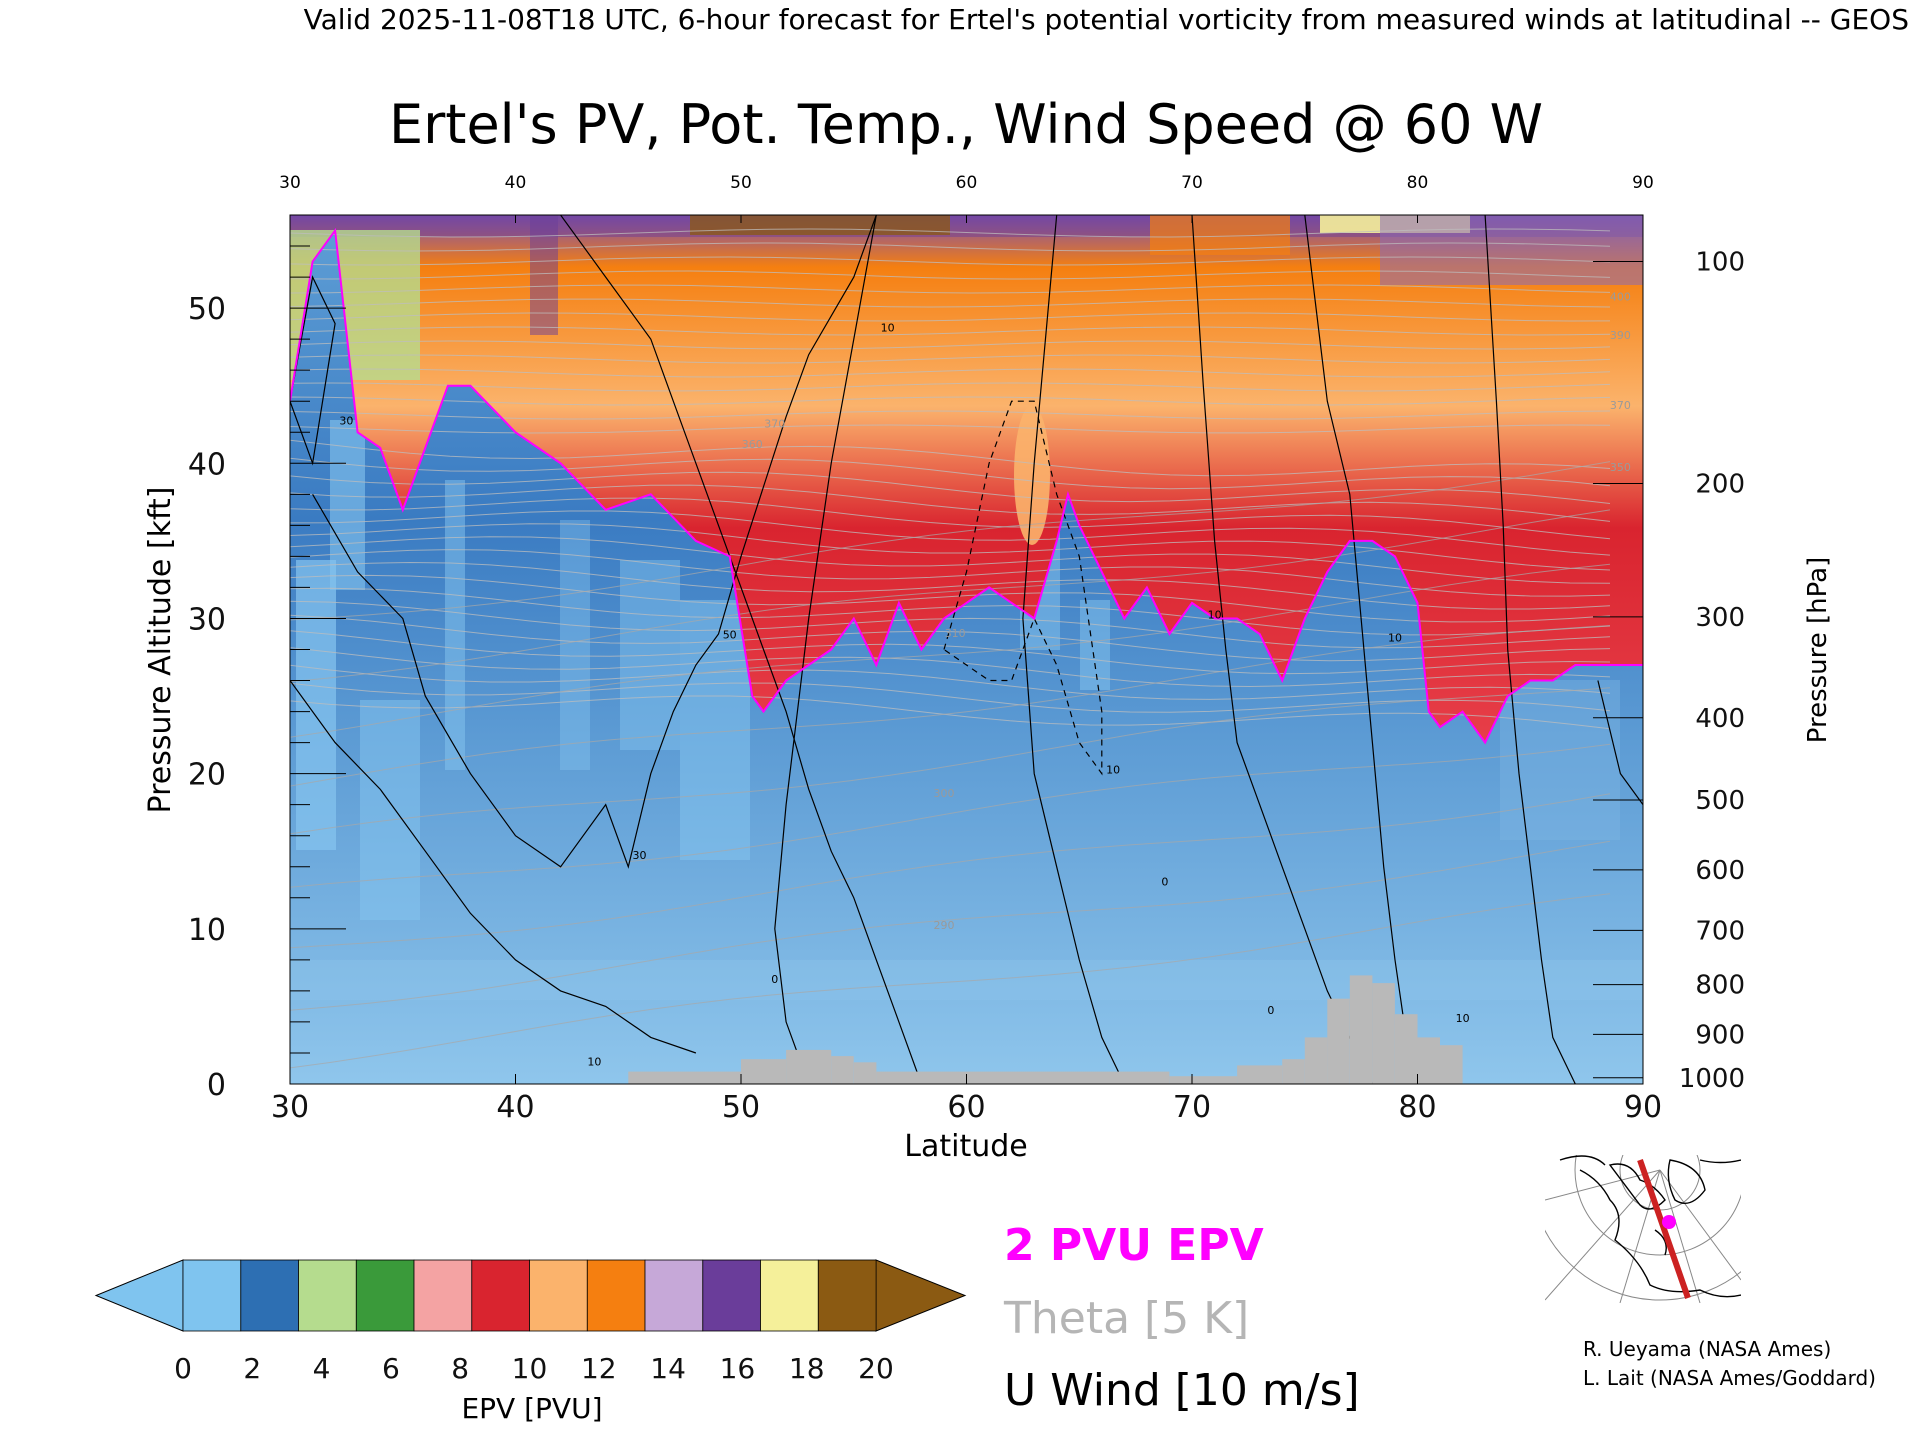  I want to click on y-tick-label: 10, so click(207, 930).